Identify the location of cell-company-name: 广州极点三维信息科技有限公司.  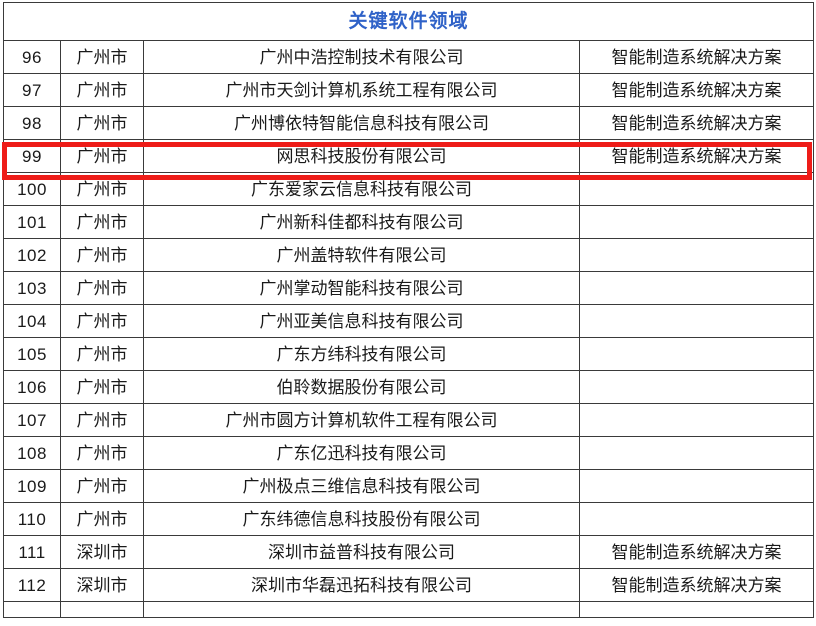
(361, 486).